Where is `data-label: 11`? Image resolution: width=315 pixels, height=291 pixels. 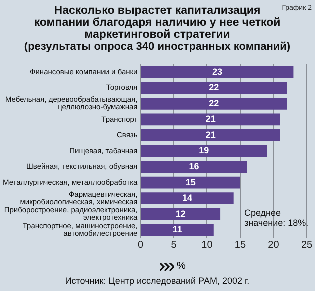 data-label: 11 is located at coordinates (177, 229).